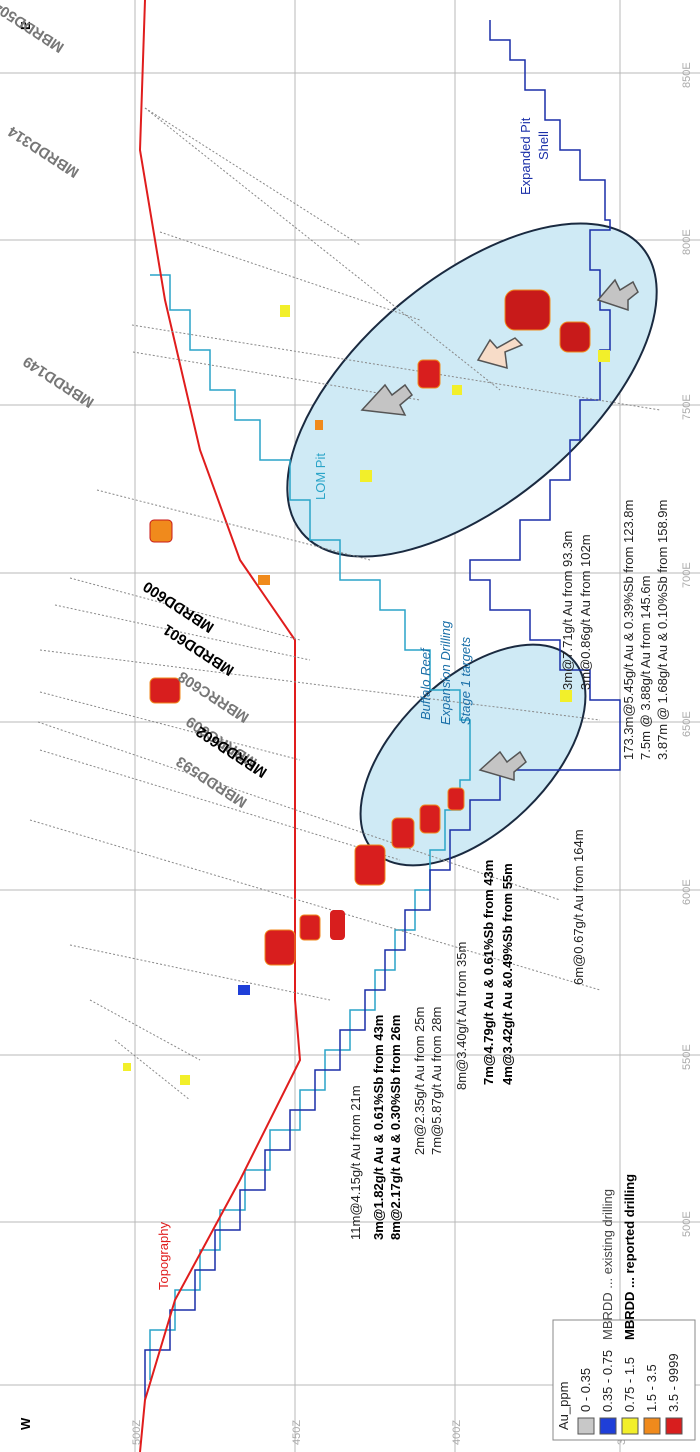 The width and height of the screenshot is (700, 1452). I want to click on assay-annotation: 6m@0.67g/t Au from 164m, so click(578, 907).